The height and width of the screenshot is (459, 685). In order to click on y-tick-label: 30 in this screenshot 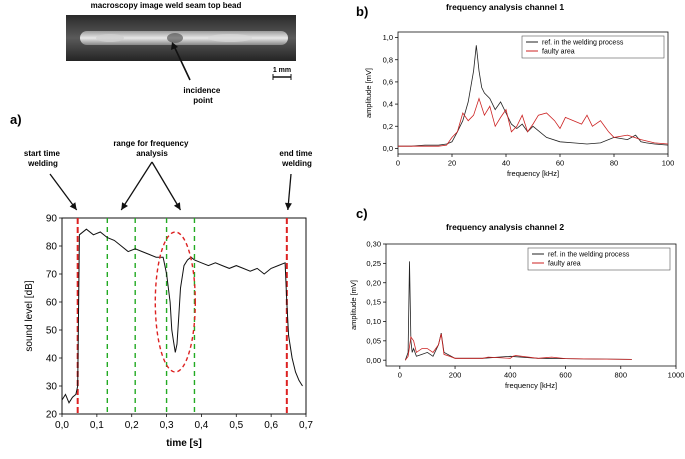, I will do `click(52, 387)`.